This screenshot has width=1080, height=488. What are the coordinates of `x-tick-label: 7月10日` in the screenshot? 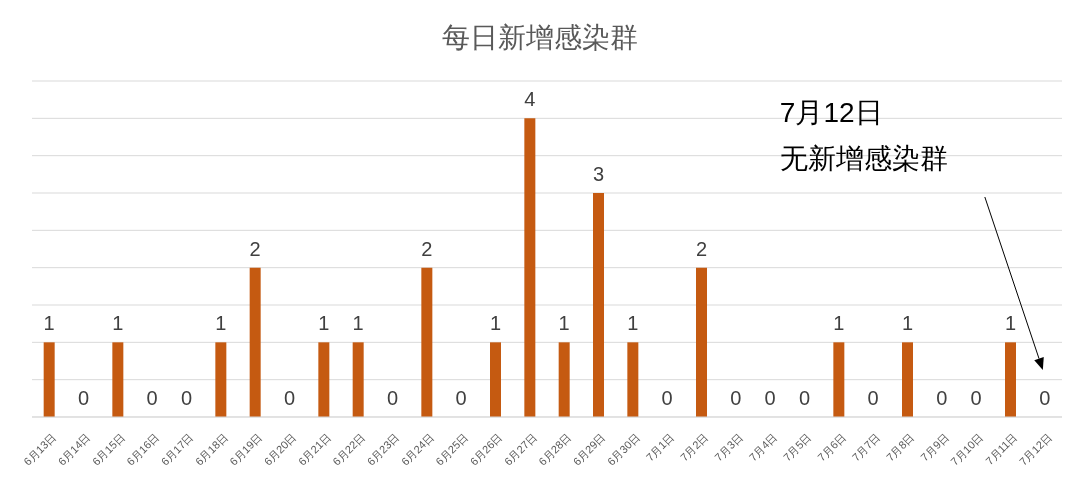 It's located at (967, 449).